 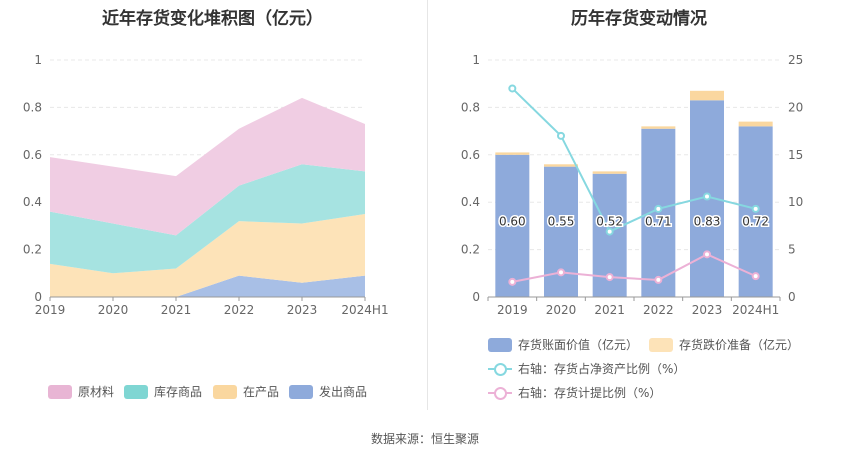 What do you see at coordinates (792, 297) in the screenshot?
I see `y-right-tick-label: 0` at bounding box center [792, 297].